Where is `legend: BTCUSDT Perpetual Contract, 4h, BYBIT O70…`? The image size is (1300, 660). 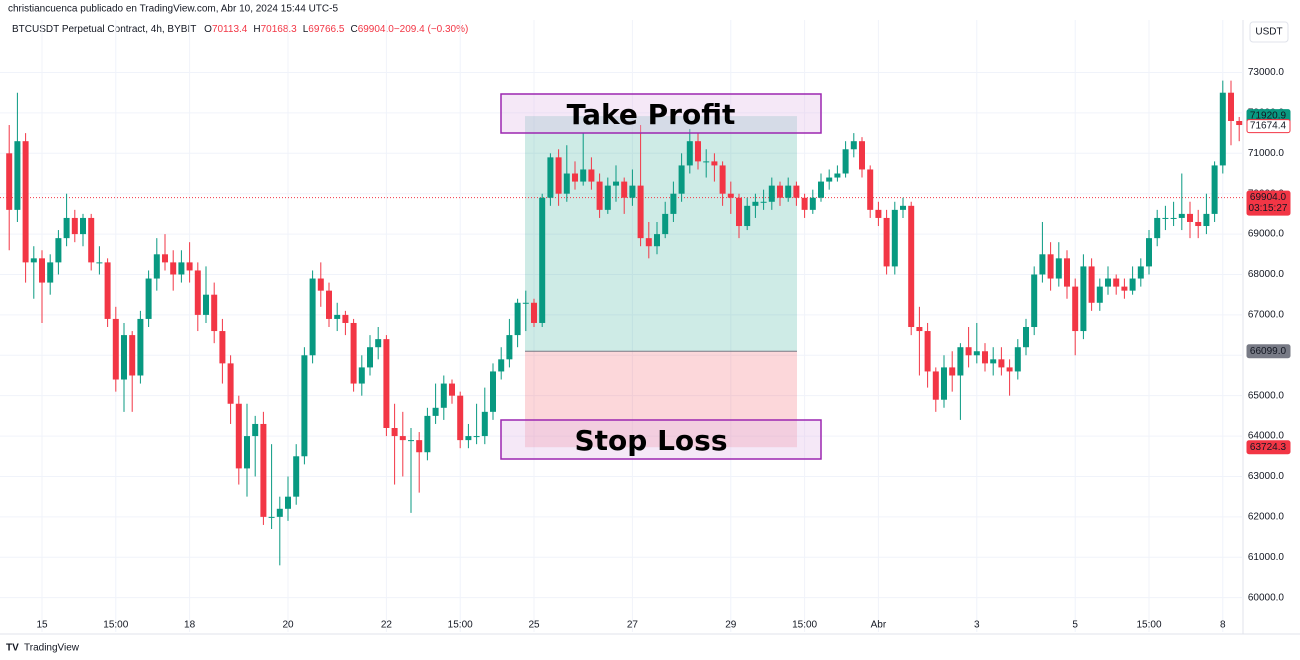 legend: BTCUSDT Perpetual Contract, 4h, BYBIT O70… is located at coordinates (240, 29).